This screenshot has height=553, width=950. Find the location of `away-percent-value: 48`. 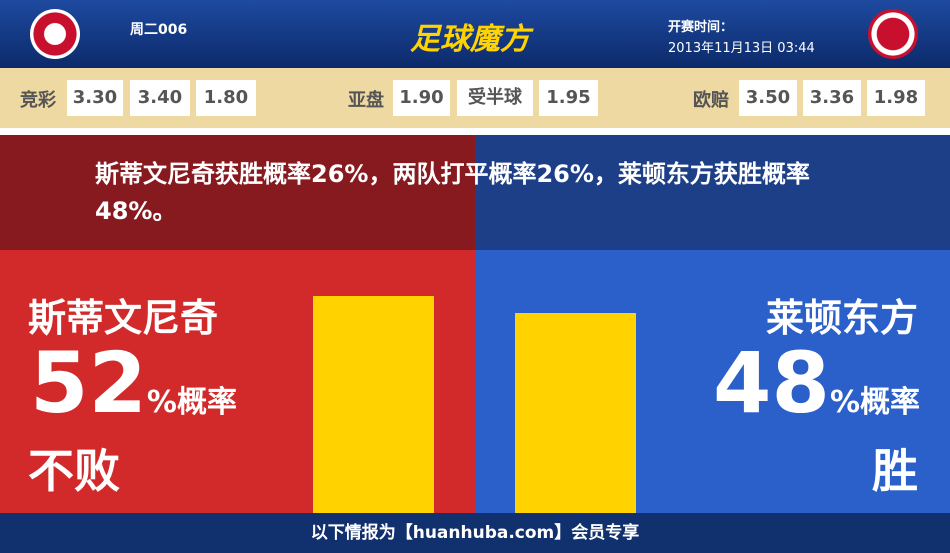

away-percent-value: 48 is located at coordinates (771, 383).